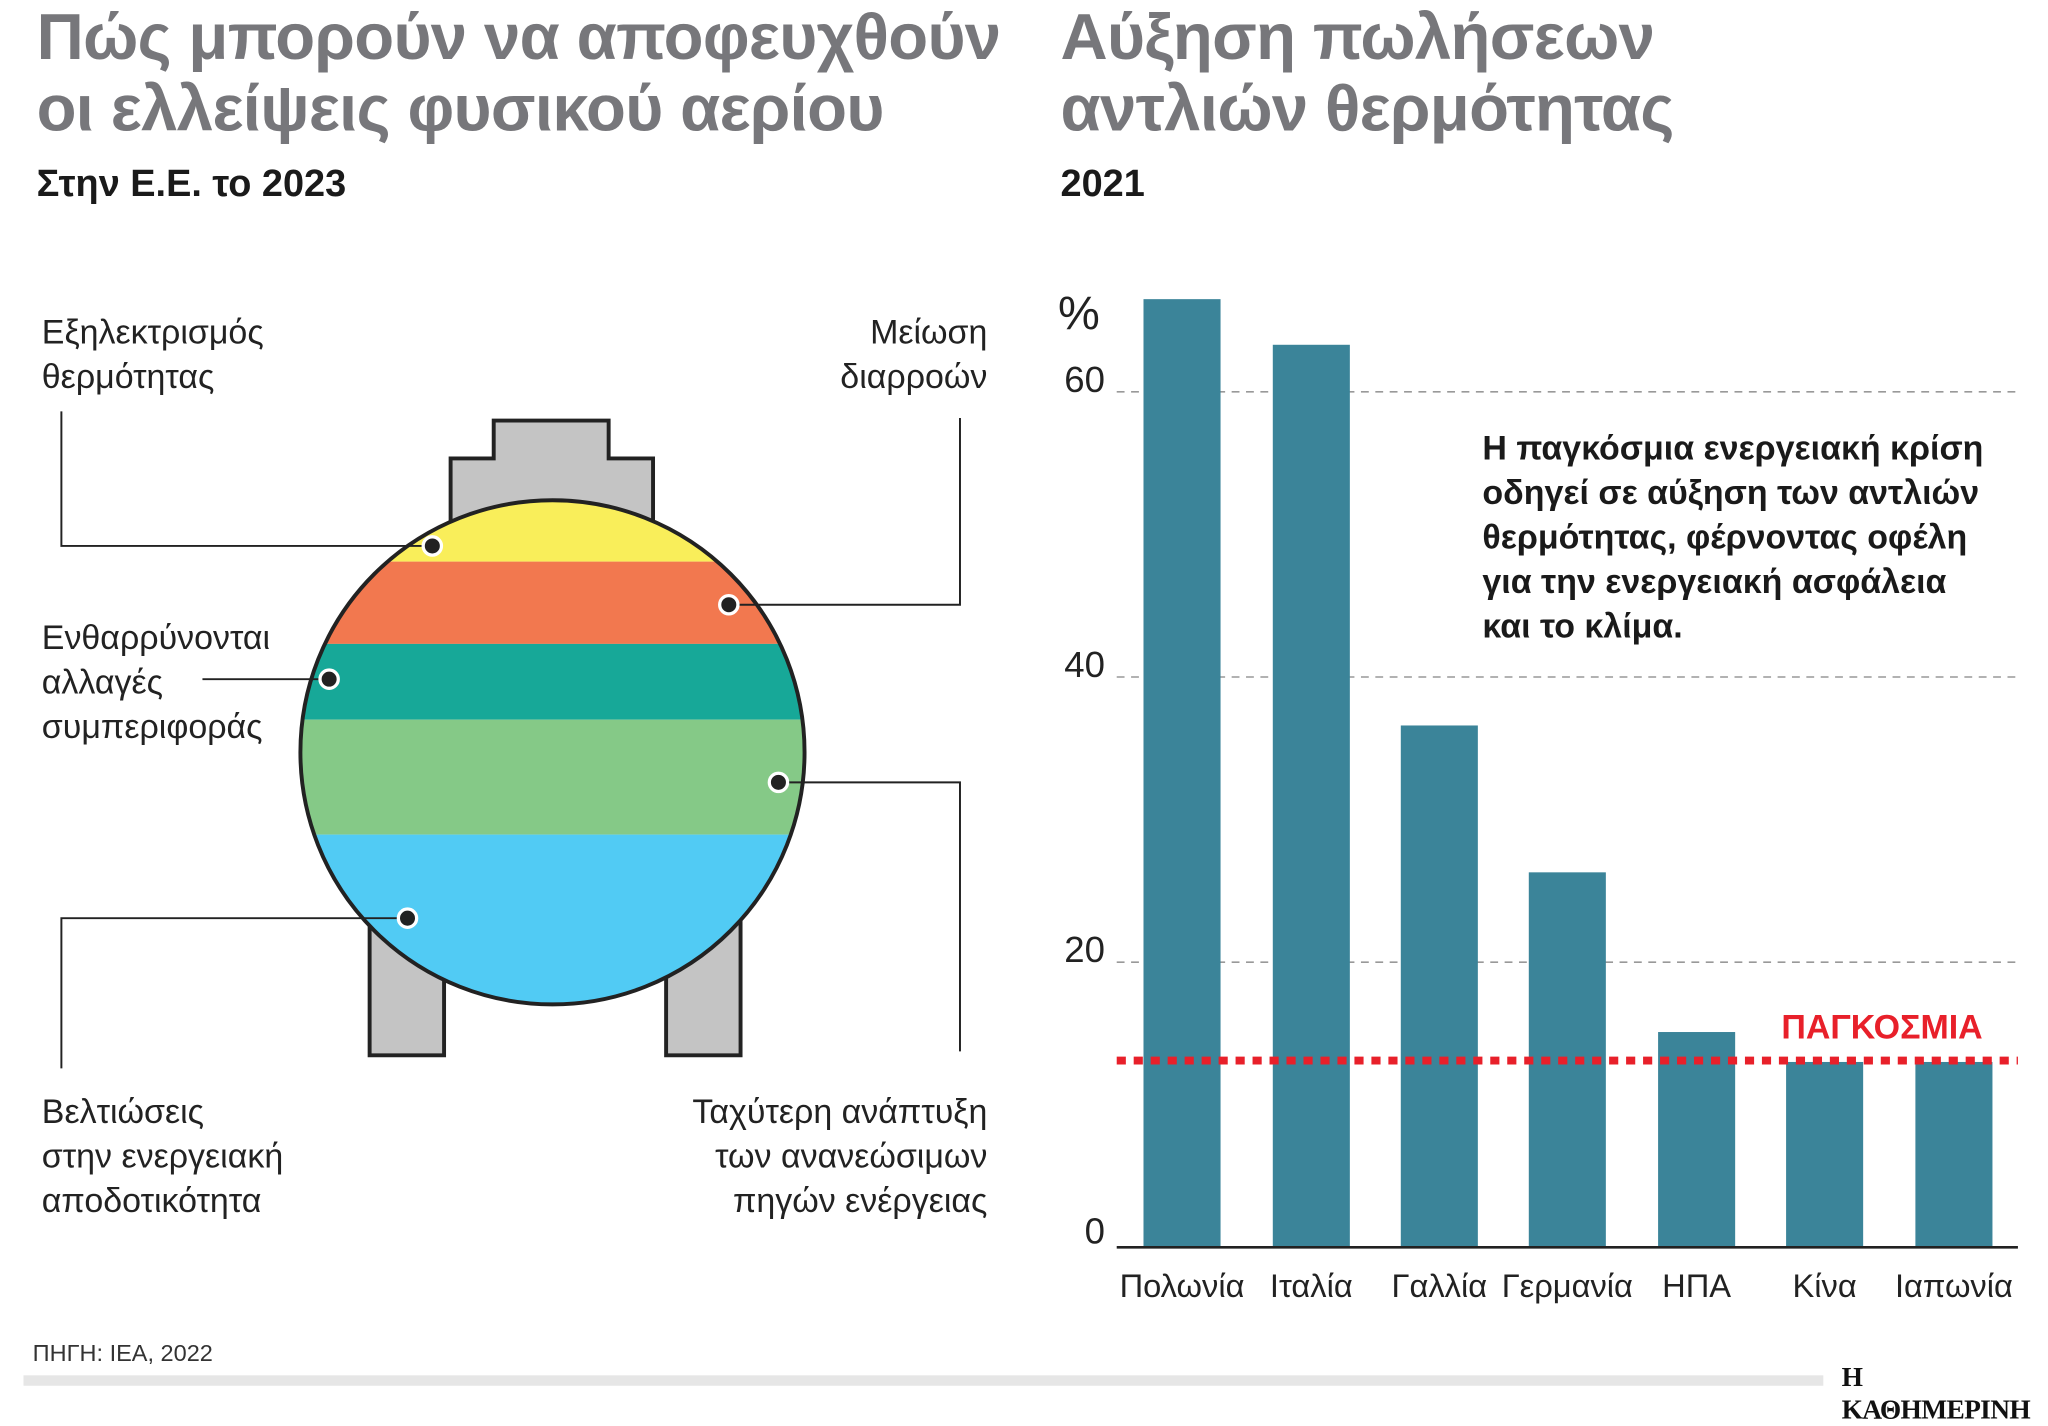 This screenshot has height=1426, width=2048. Describe the element at coordinates (1182, 1285) in the screenshot. I see `x-tick-label: Πολωνία` at that location.